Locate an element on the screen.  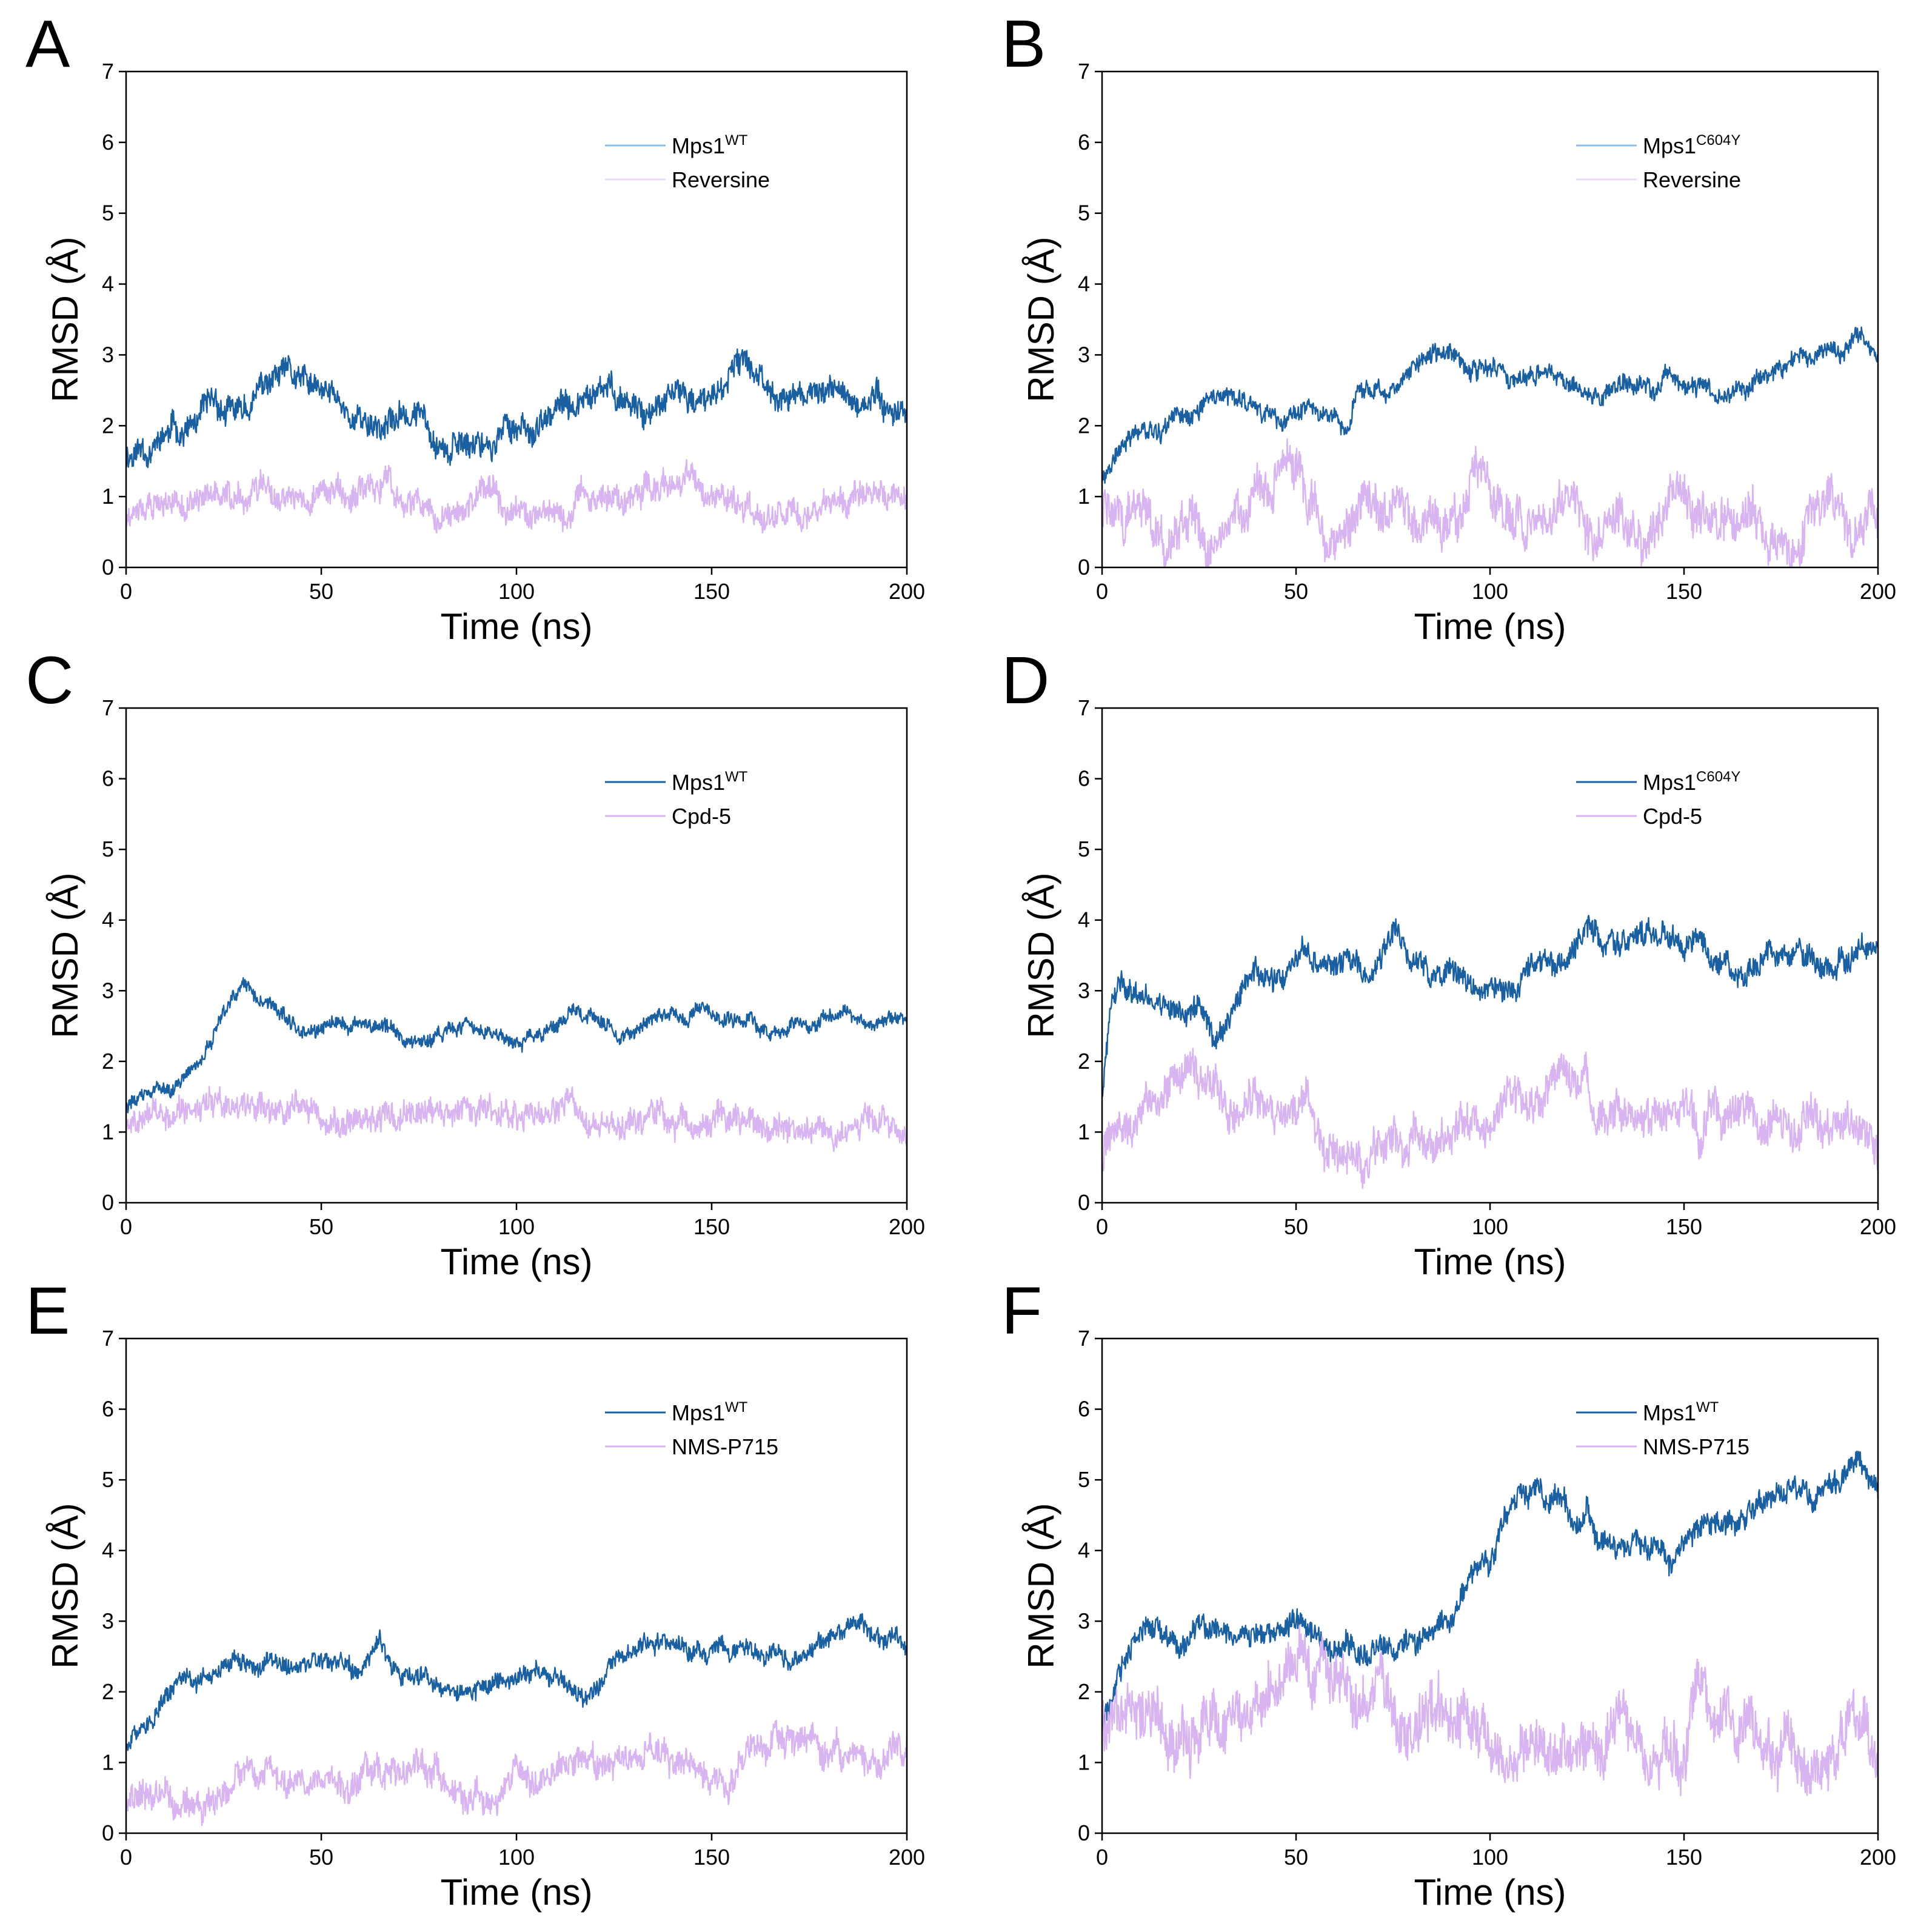
panel-letter: A is located at coordinates (48, 44).